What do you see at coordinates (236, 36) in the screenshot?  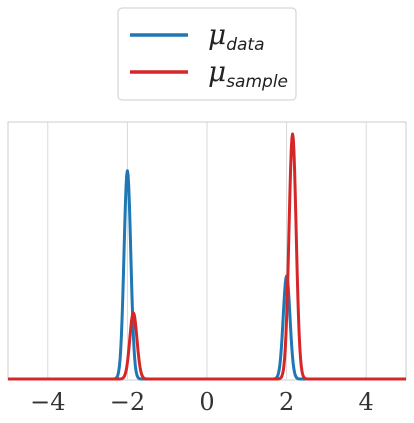 I see `legend-label-data: μdata` at bounding box center [236, 36].